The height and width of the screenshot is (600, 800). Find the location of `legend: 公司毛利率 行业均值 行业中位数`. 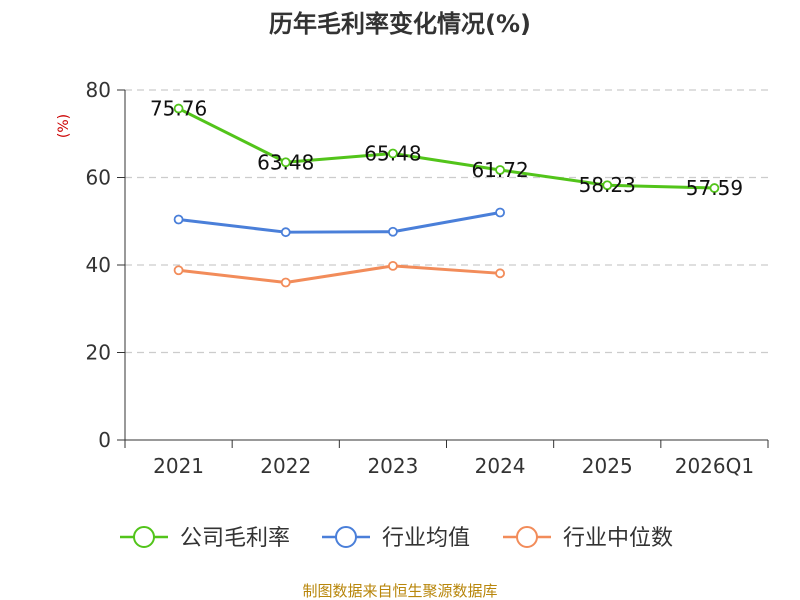

legend: 公司毛利率 行业均值 行业中位数 is located at coordinates (396, 538).